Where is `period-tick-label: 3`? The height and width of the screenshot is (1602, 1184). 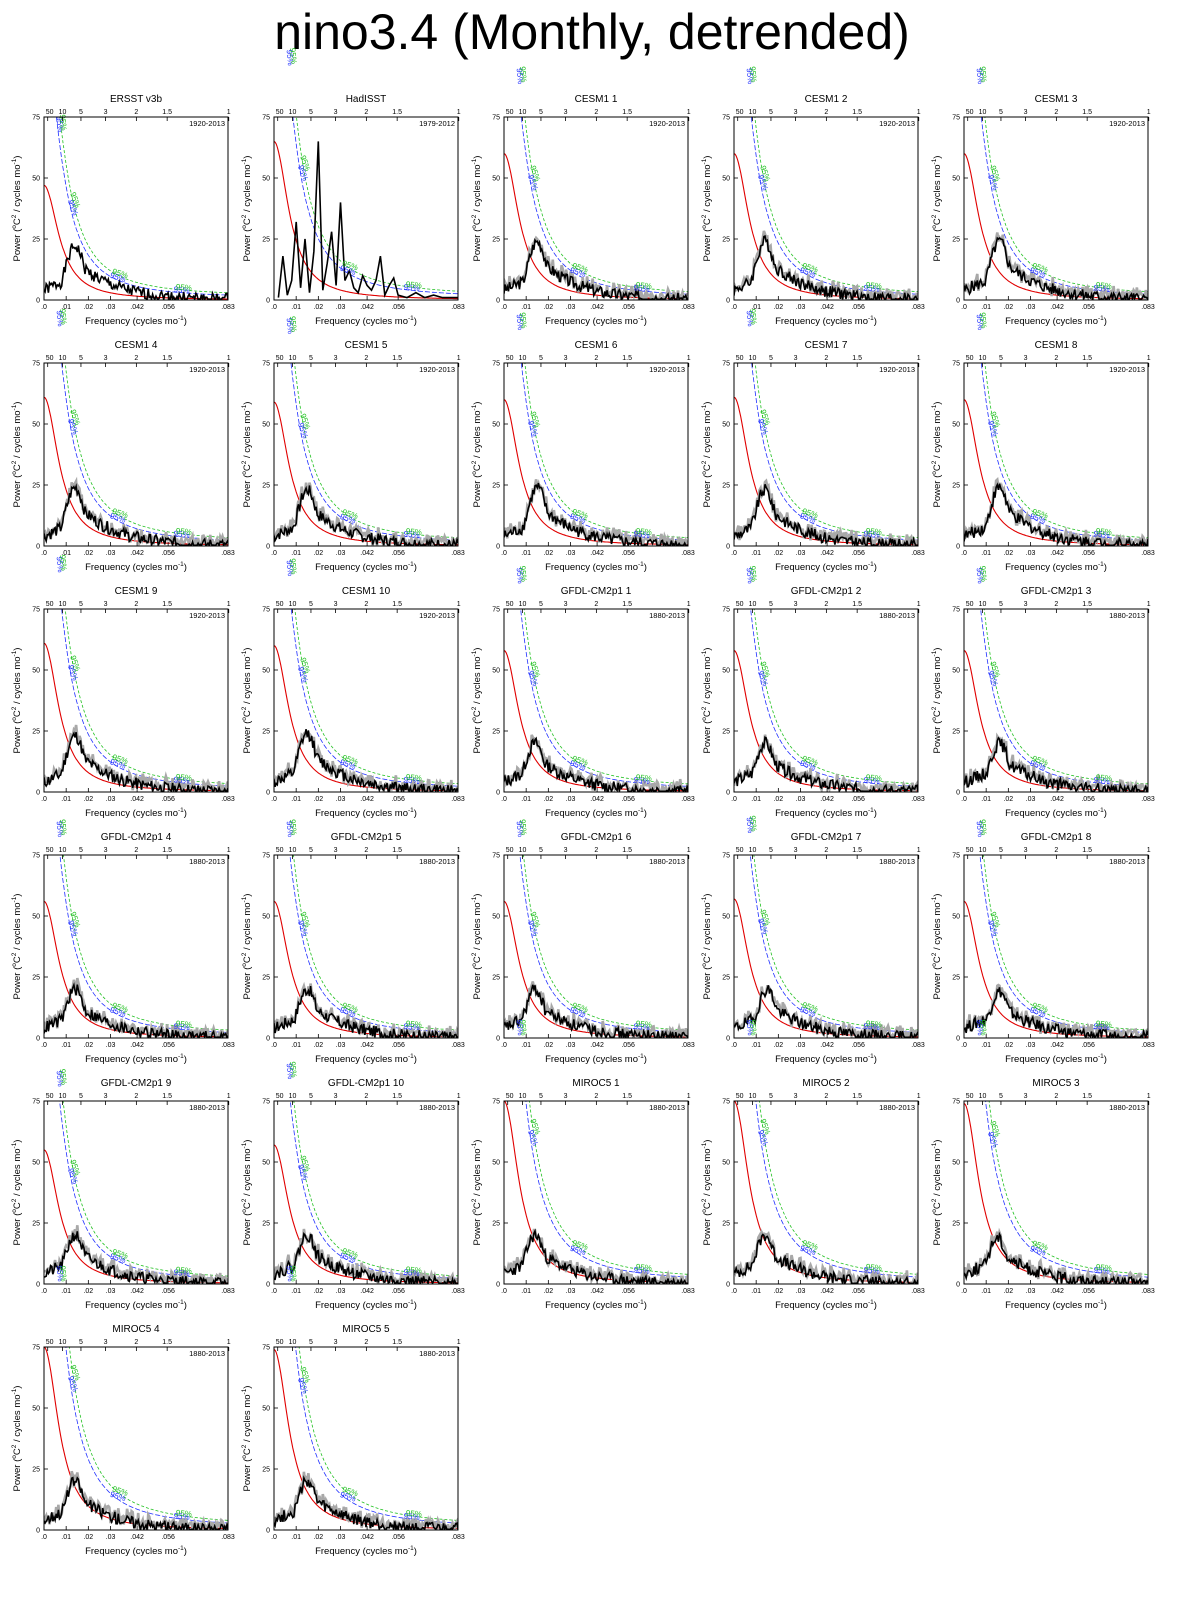
period-tick-label: 3 is located at coordinates (796, 358).